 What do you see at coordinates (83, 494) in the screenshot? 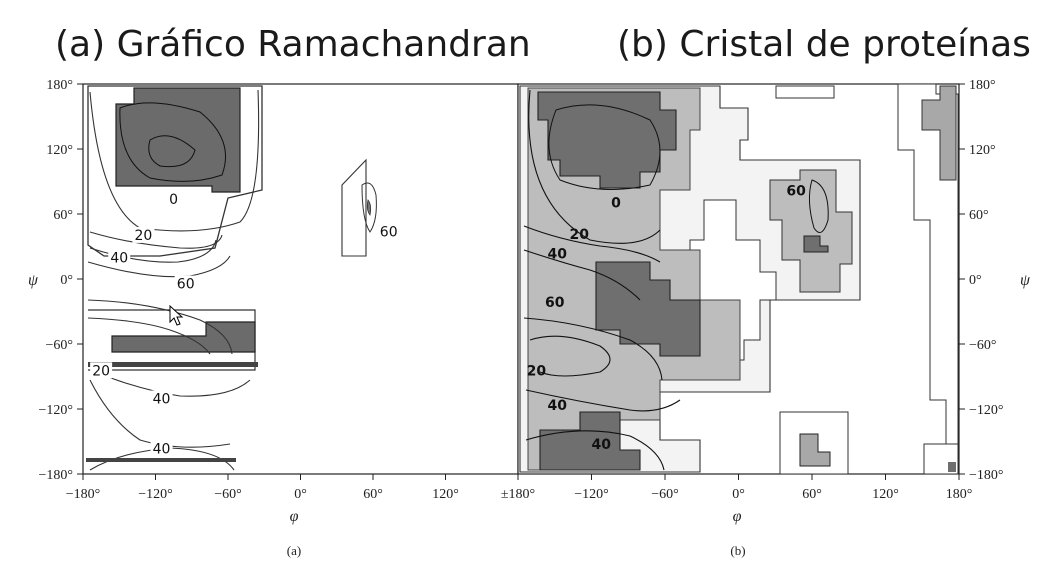
I see `x-tick-label: −180°` at bounding box center [83, 494].